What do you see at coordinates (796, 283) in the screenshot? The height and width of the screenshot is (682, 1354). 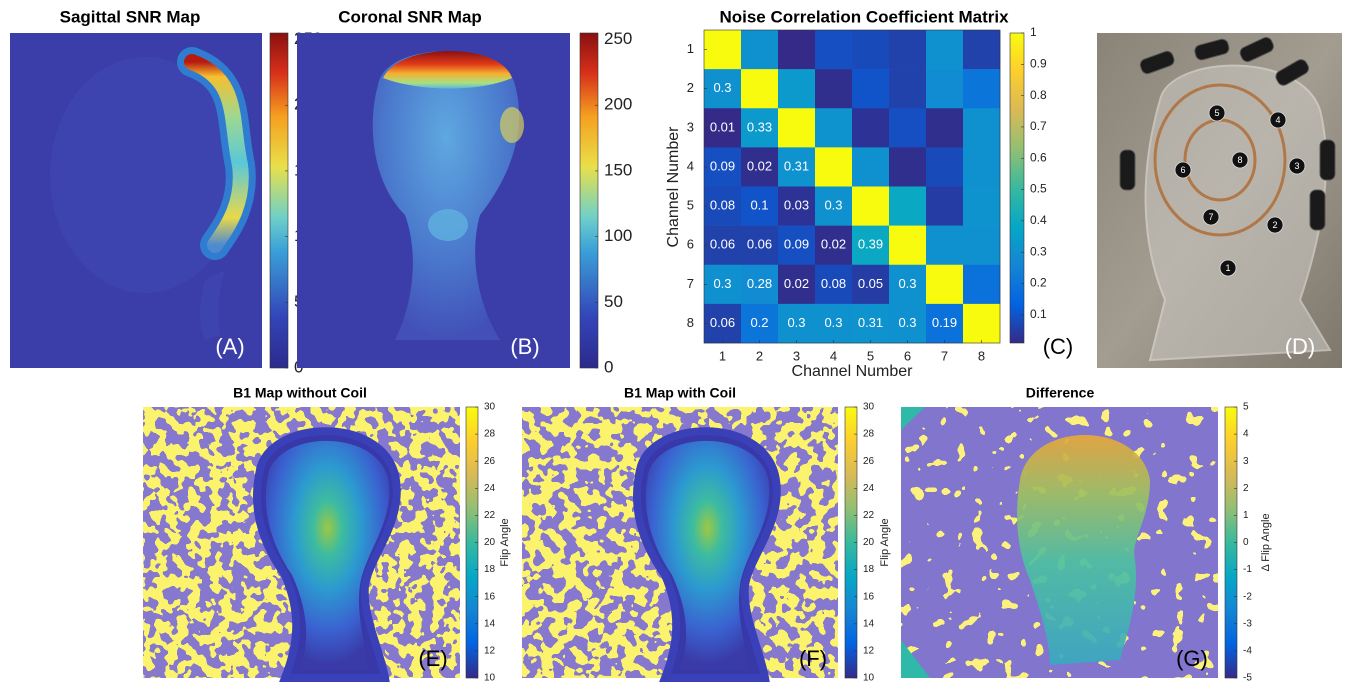 I see `cell-label: 0.02` at bounding box center [796, 283].